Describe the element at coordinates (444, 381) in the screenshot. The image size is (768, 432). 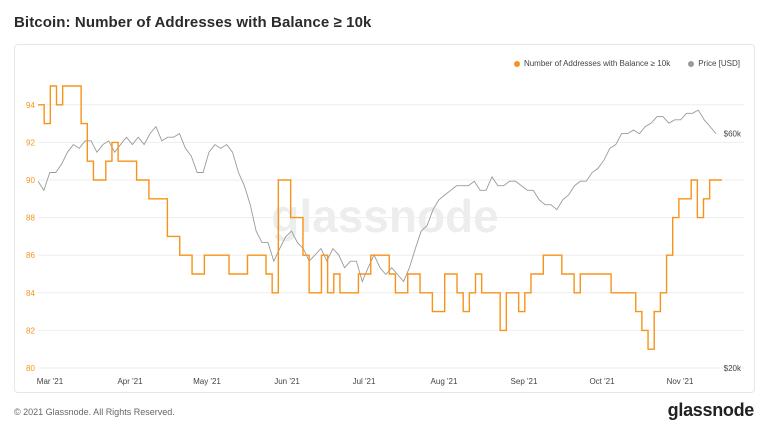
I see `x-tick-label: Aug '21` at that location.